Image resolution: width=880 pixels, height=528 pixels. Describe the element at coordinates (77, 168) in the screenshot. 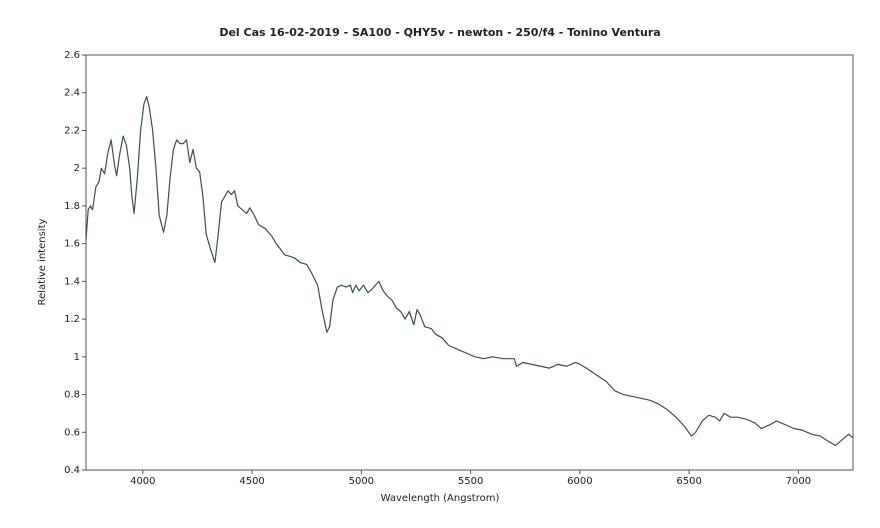

I see `y-tick-label: 2` at that location.